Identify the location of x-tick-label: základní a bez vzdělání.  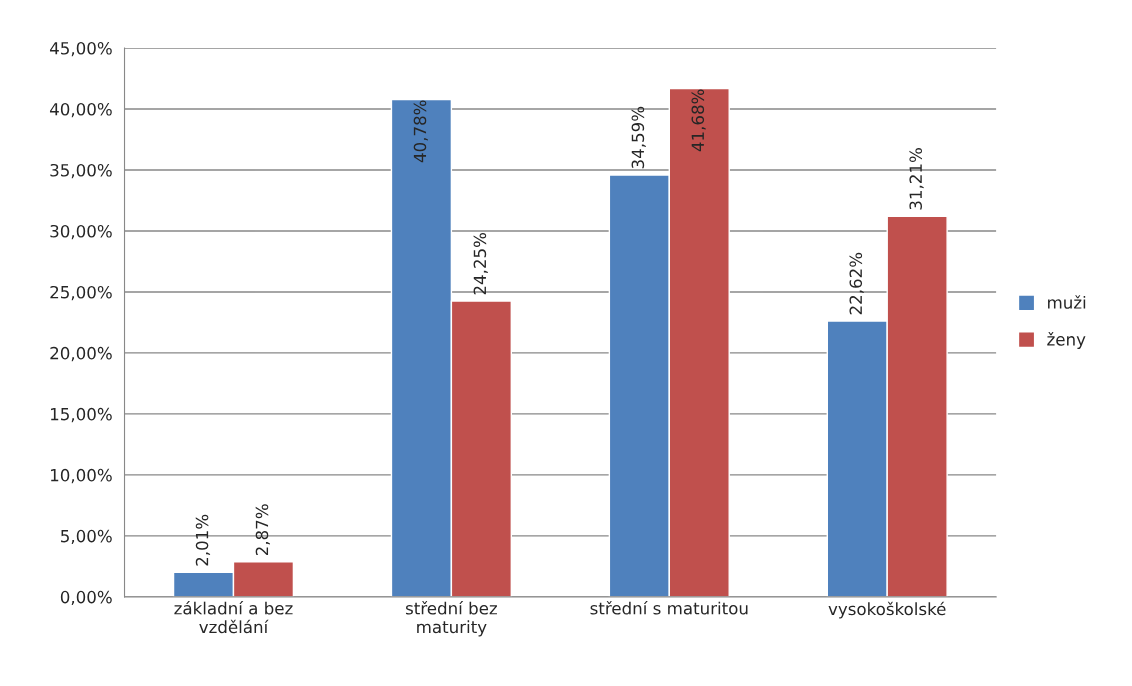
(233, 617).